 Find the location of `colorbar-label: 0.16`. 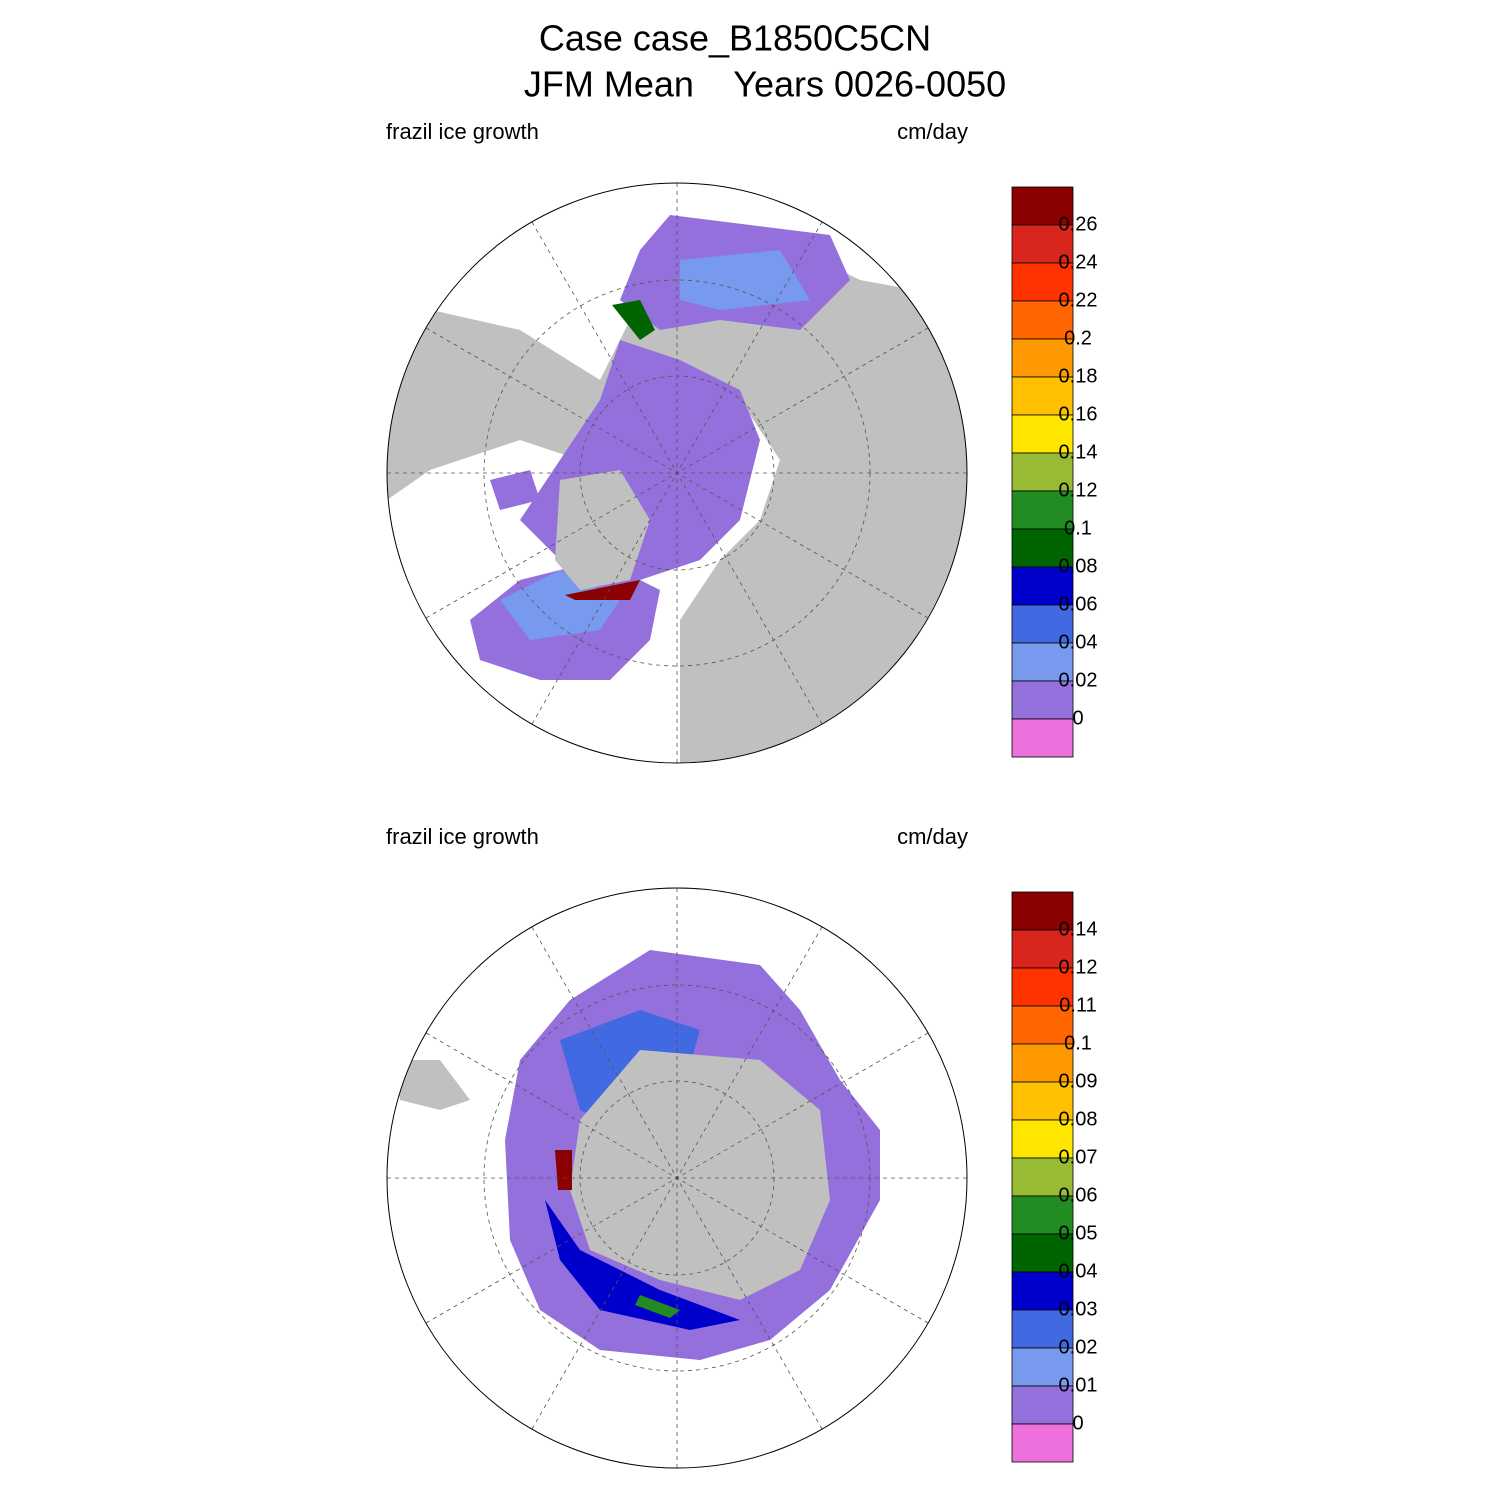

colorbar-label: 0.16 is located at coordinates (1078, 414).